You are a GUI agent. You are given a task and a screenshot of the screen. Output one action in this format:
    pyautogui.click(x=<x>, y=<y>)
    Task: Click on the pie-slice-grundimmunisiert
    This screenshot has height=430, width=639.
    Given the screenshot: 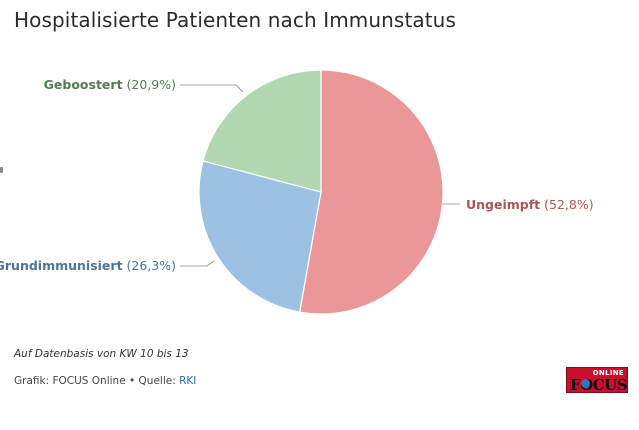 What is the action you would take?
    pyautogui.click(x=260, y=236)
    